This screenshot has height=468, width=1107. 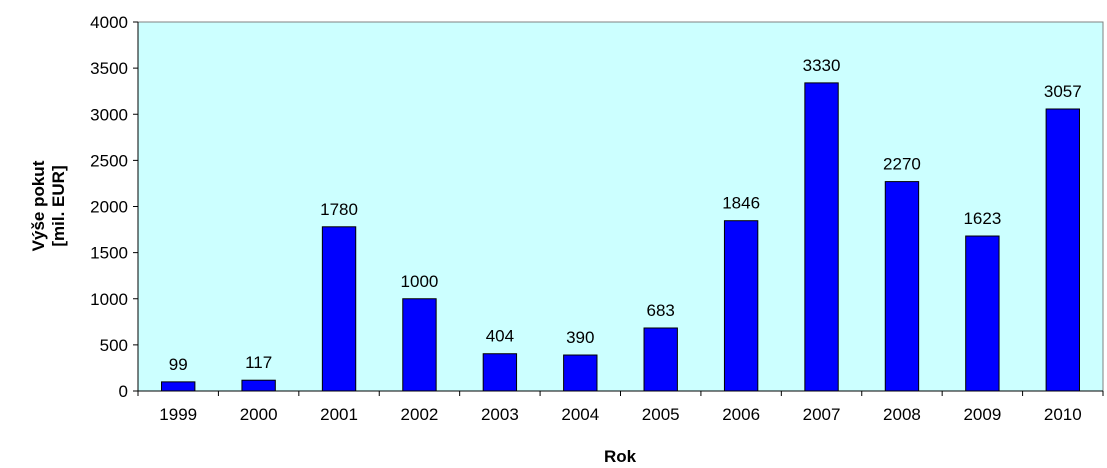 What do you see at coordinates (661, 414) in the screenshot?
I see `x-tick-label-2005: 2005` at bounding box center [661, 414].